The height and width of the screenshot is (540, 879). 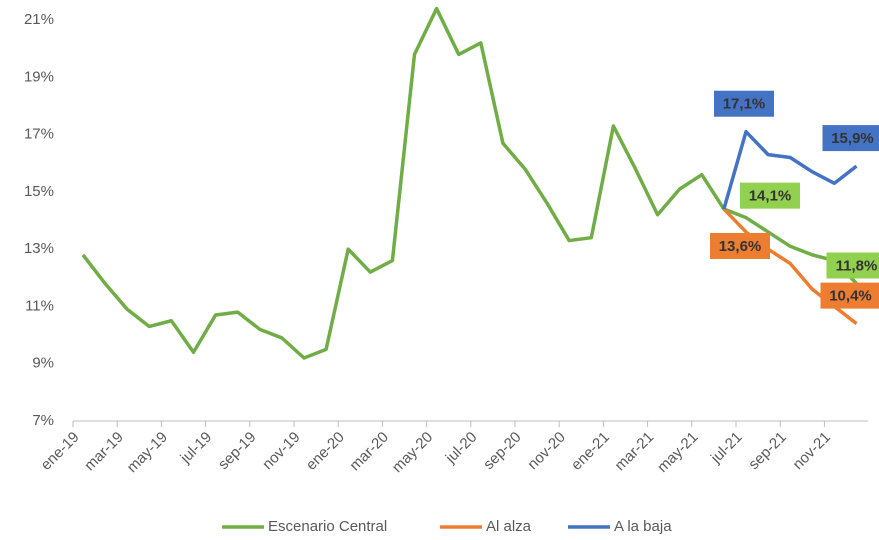 I want to click on value-label: 11,8%, so click(x=857, y=265).